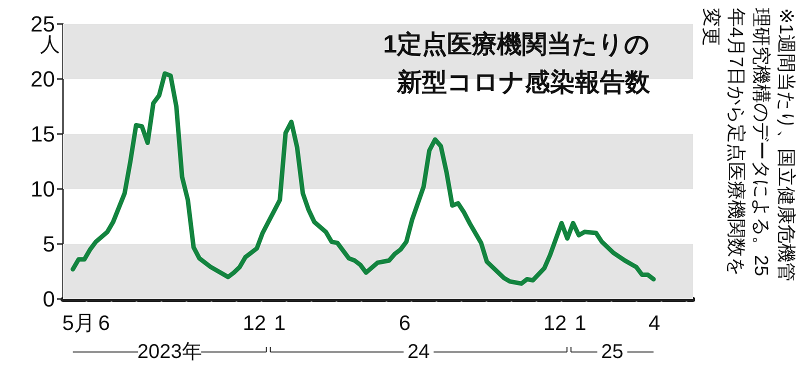  Describe the element at coordinates (42, 134) in the screenshot. I see `y-tick-label: 15` at that location.